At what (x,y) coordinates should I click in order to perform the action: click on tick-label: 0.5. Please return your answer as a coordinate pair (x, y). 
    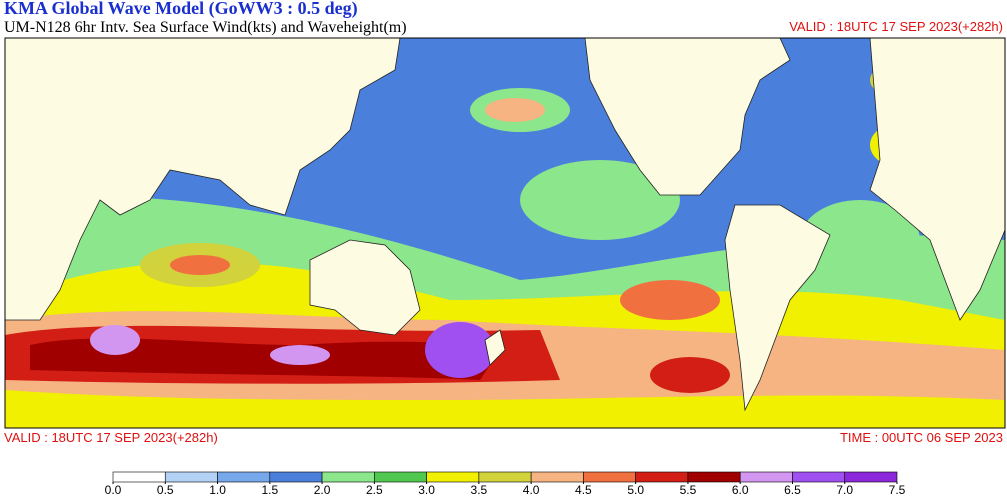
    Looking at the image, I should click on (165, 489).